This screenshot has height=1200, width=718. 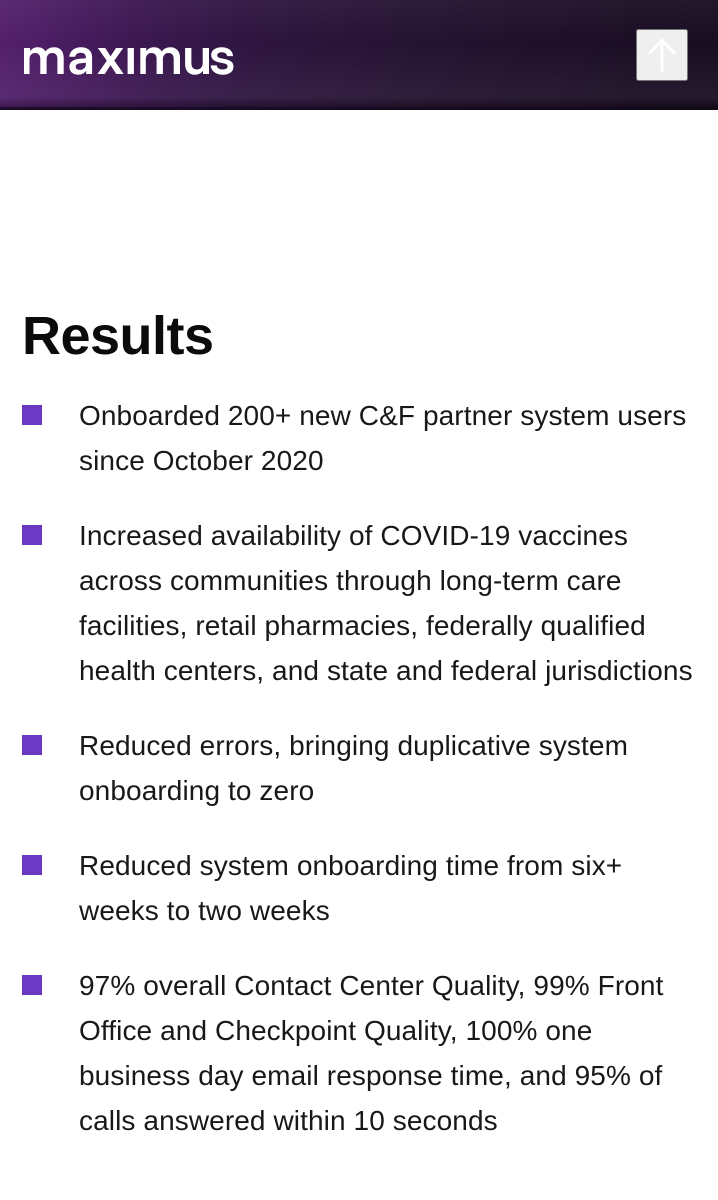 I want to click on maximus-logo: maximus, so click(x=130, y=56).